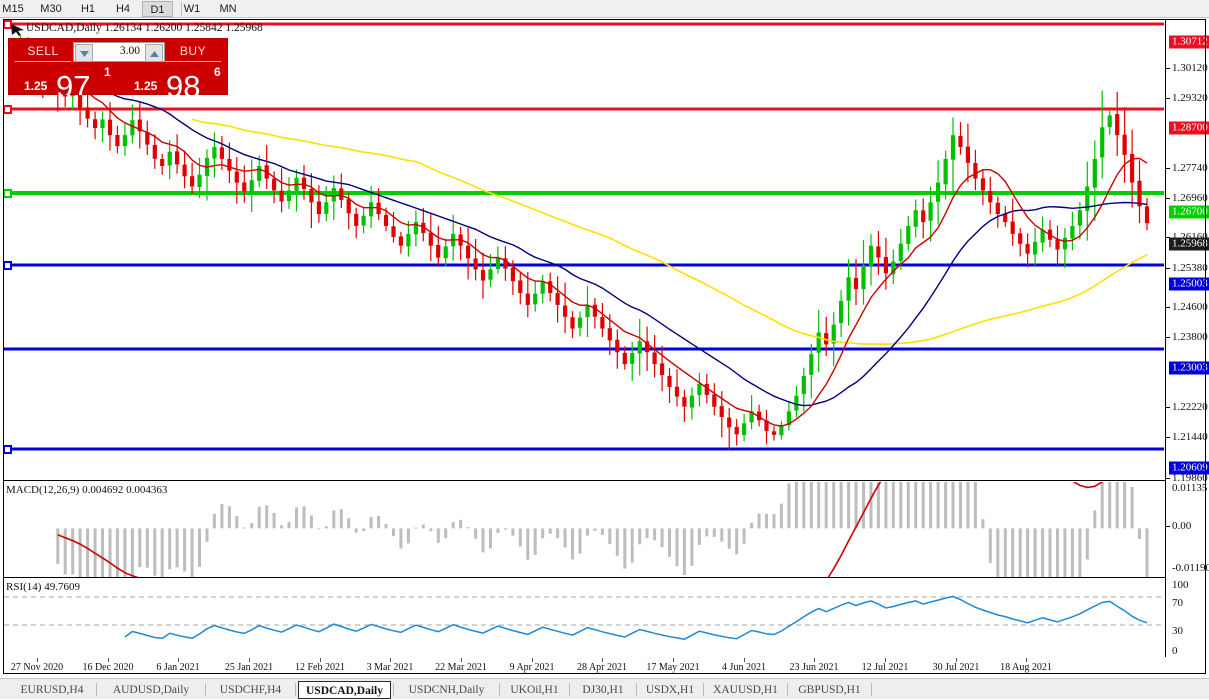 Image resolution: width=1209 pixels, height=700 pixels. Describe the element at coordinates (192, 9) in the screenshot. I see `timeframe-w1: W1` at that location.